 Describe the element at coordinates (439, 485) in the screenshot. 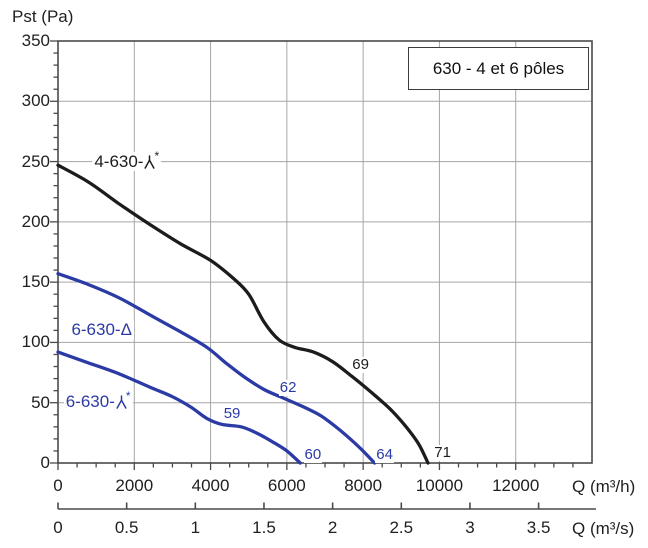

I see `x-tick-label-m3h: 10000` at that location.